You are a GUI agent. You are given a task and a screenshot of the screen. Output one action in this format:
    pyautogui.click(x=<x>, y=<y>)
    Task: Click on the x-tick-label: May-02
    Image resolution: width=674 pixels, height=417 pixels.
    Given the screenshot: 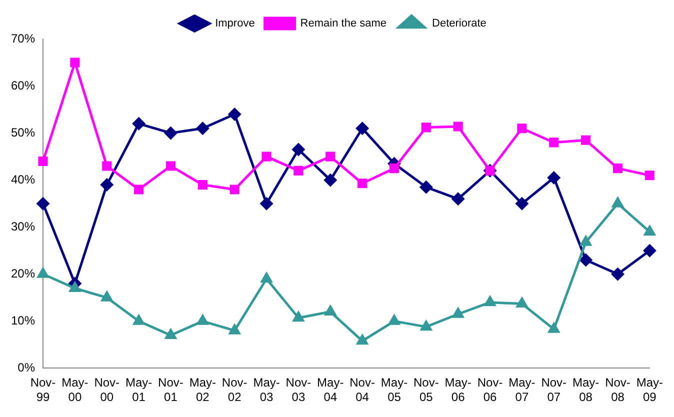 What is the action you would take?
    pyautogui.click(x=202, y=390)
    